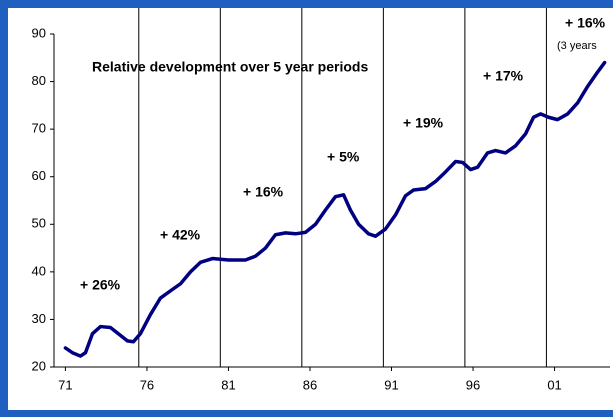 The height and width of the screenshot is (417, 613). I want to click on x-tick-label: 01, so click(554, 384).